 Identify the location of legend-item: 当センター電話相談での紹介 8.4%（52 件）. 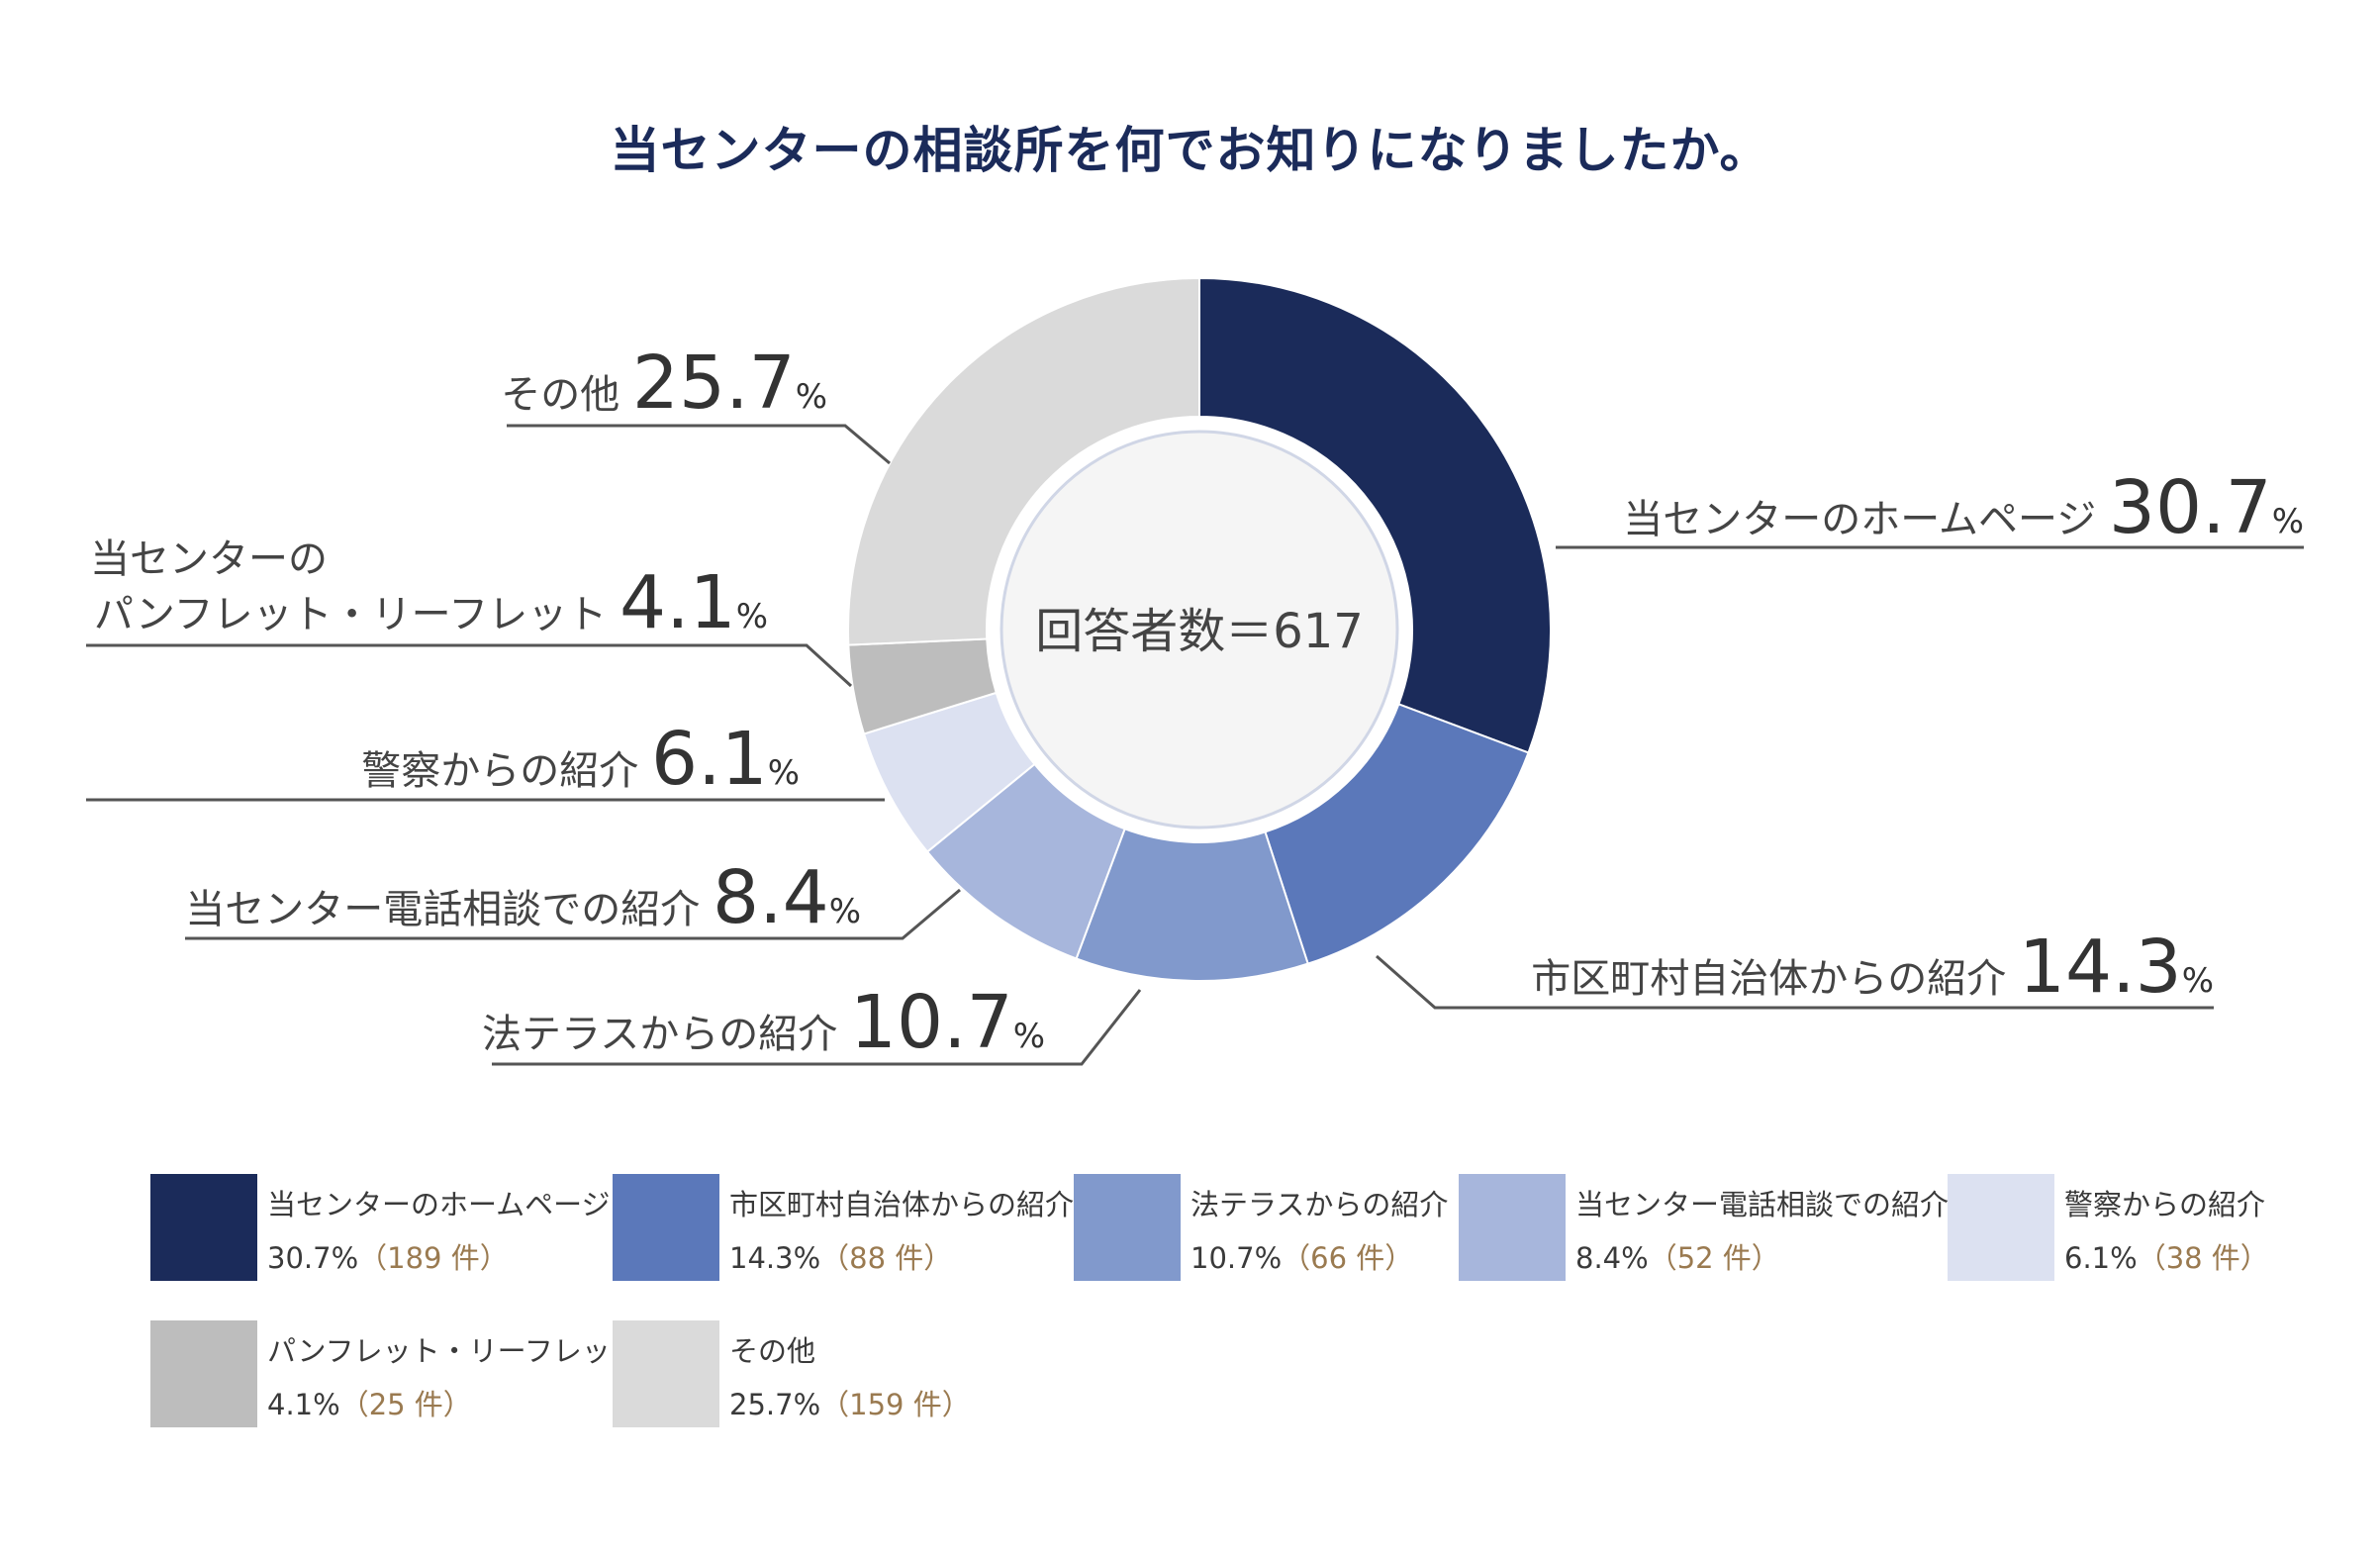
(1704, 1228).